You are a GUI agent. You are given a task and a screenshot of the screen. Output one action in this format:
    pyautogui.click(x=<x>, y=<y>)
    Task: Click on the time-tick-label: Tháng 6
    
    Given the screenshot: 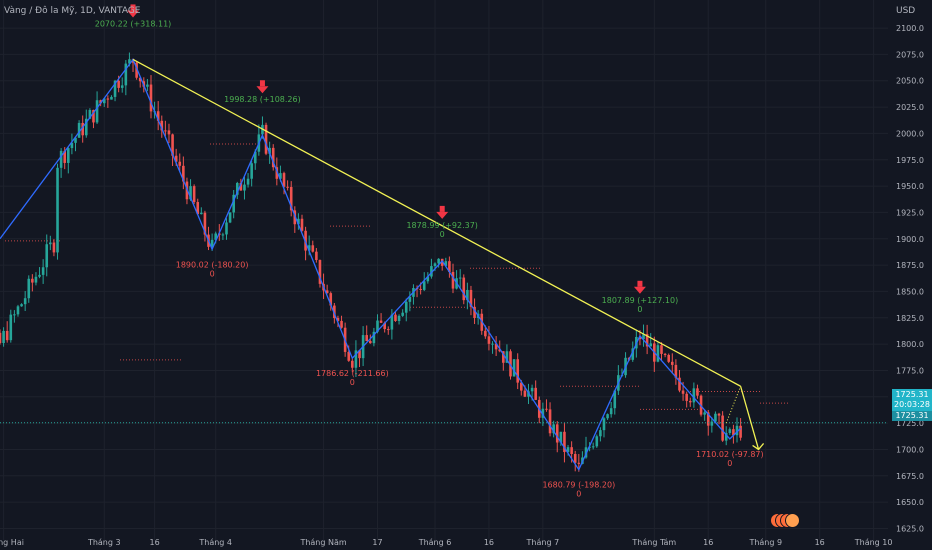 What is the action you would take?
    pyautogui.click(x=435, y=542)
    